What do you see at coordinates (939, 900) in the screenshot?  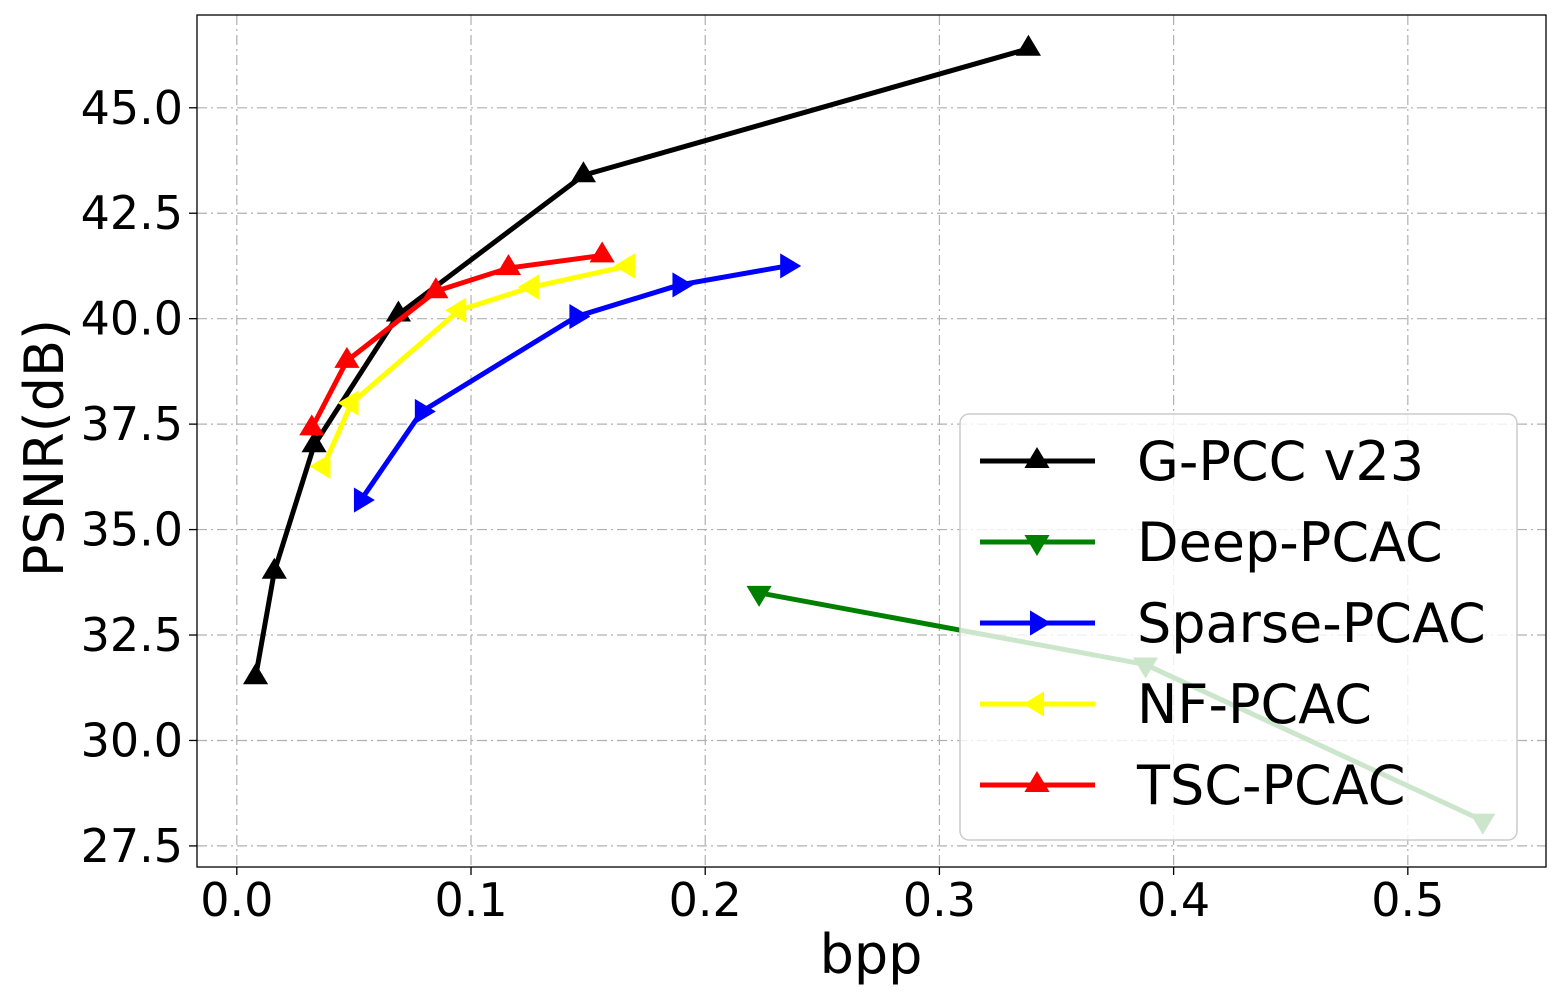 I see `x-tick-label: 0.3` at bounding box center [939, 900].